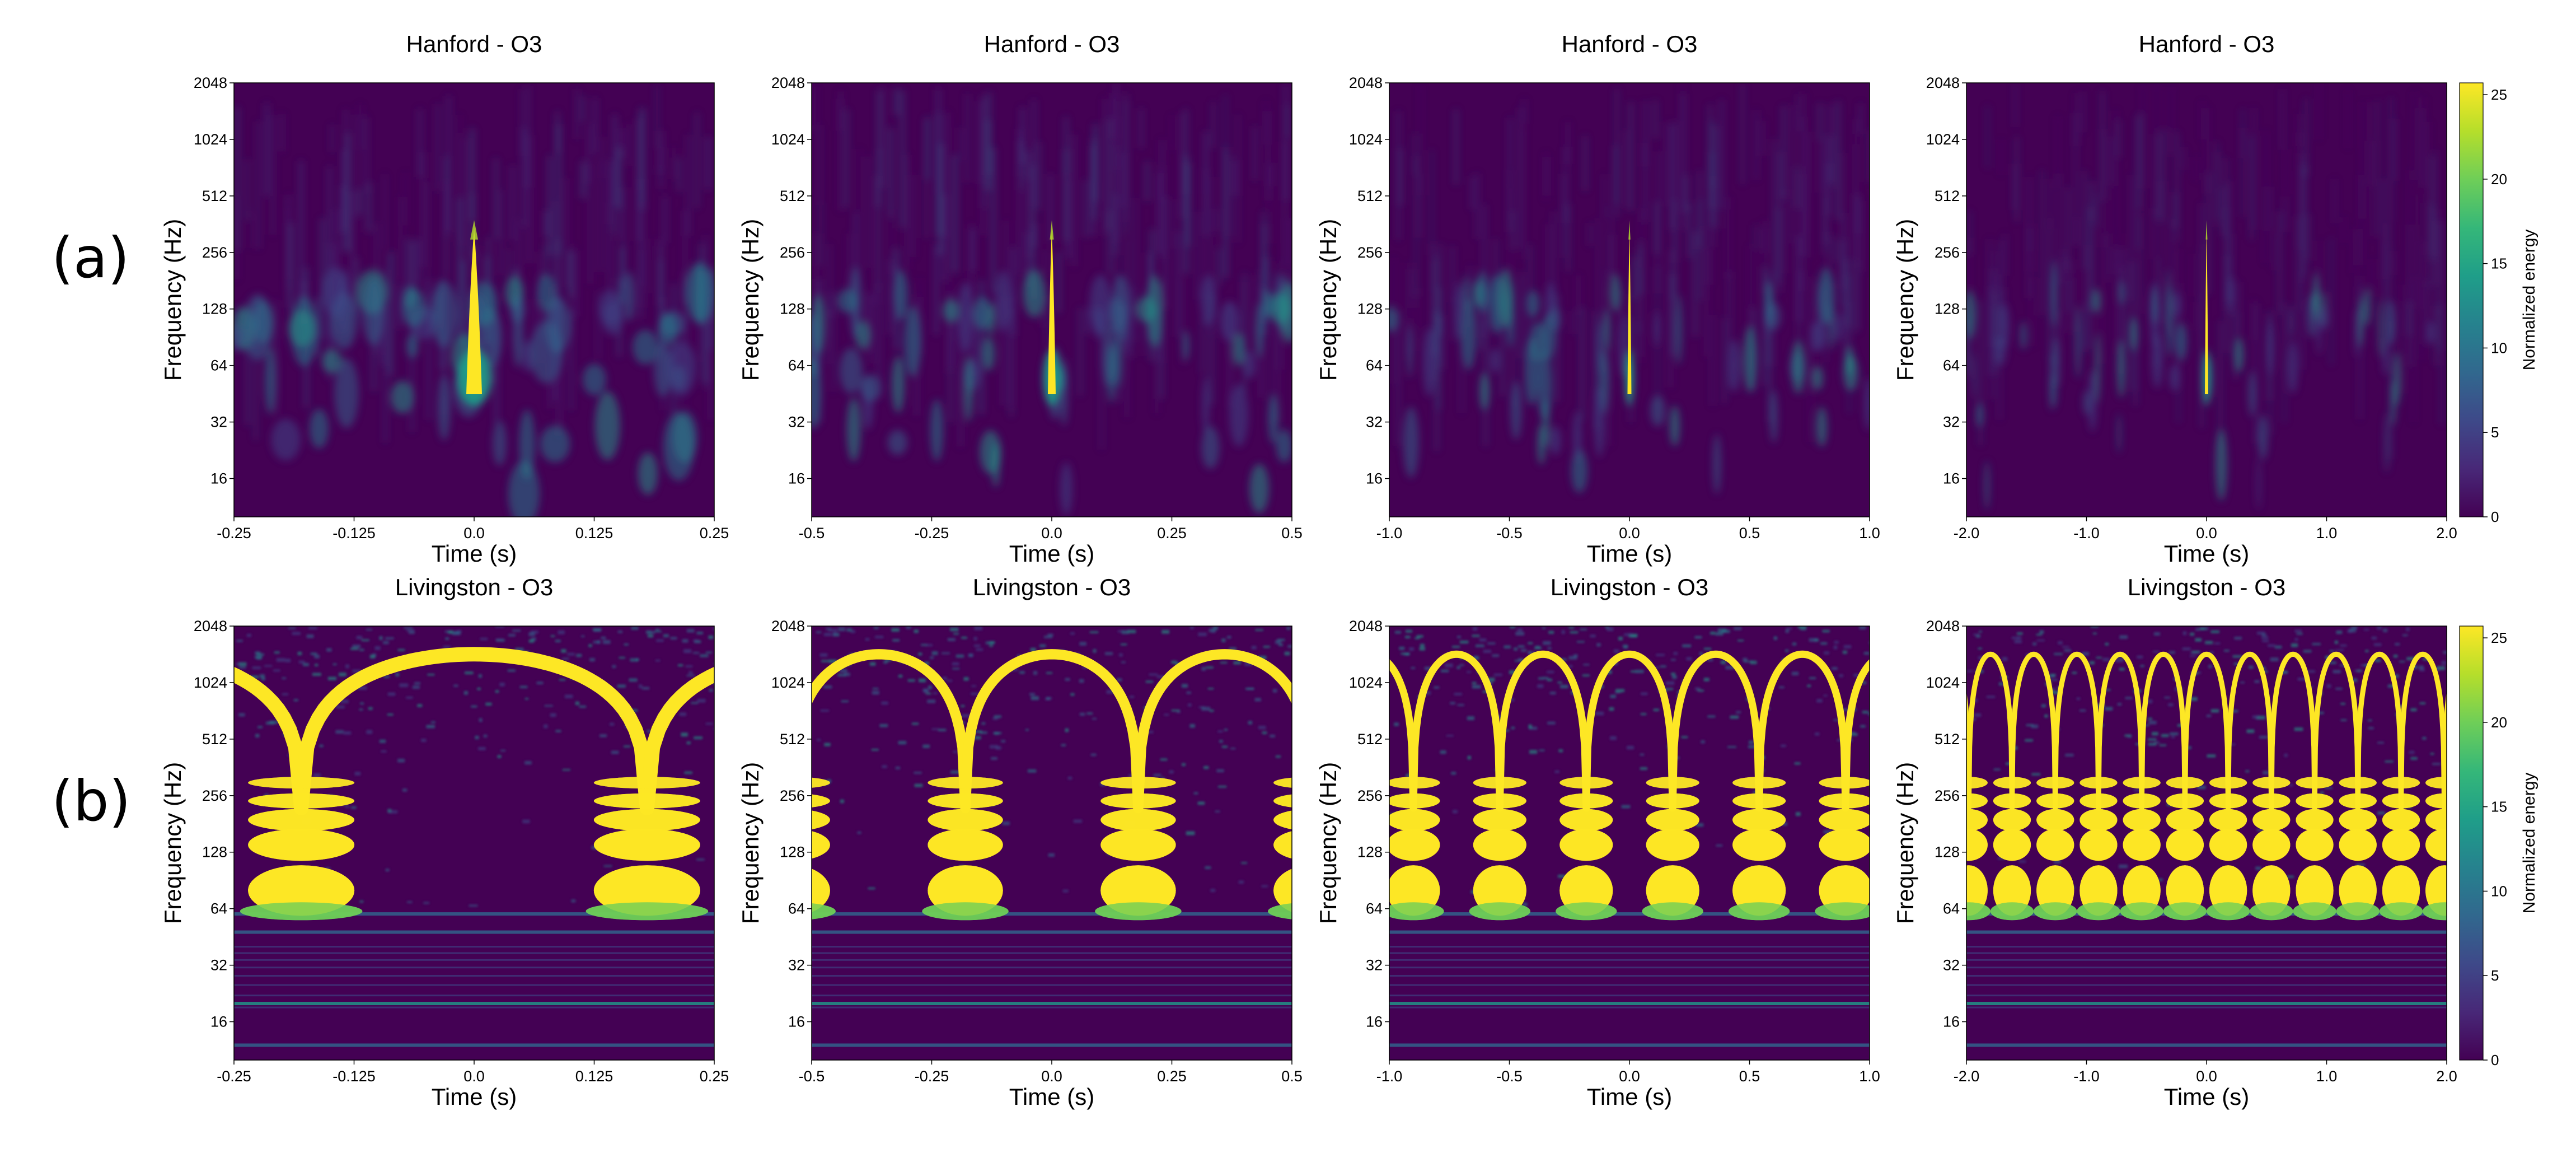  What do you see at coordinates (2499, 807) in the screenshot?
I see `colorbar-tick-label: 15` at bounding box center [2499, 807].